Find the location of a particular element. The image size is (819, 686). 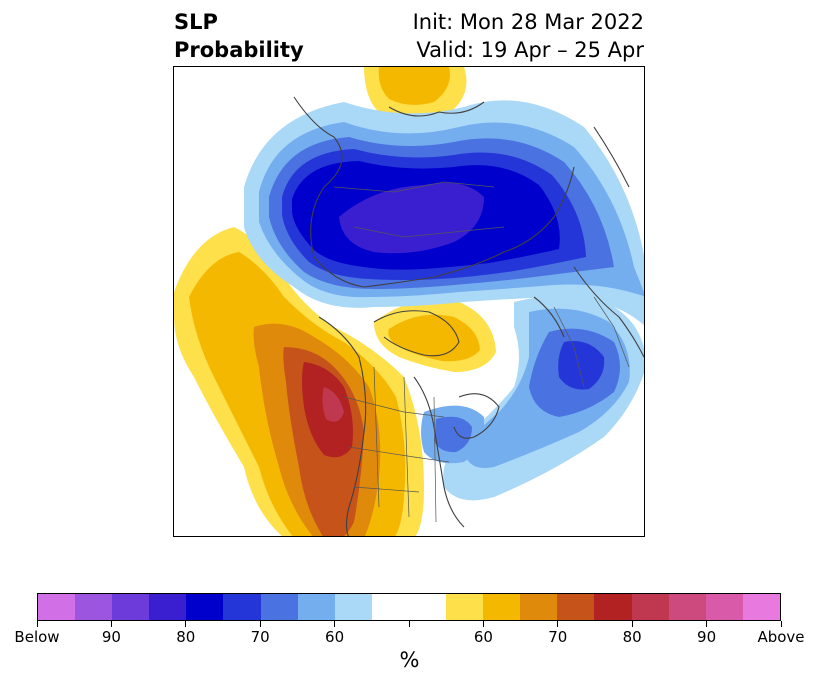

map-title: SLP Probability is located at coordinates (239, 36).